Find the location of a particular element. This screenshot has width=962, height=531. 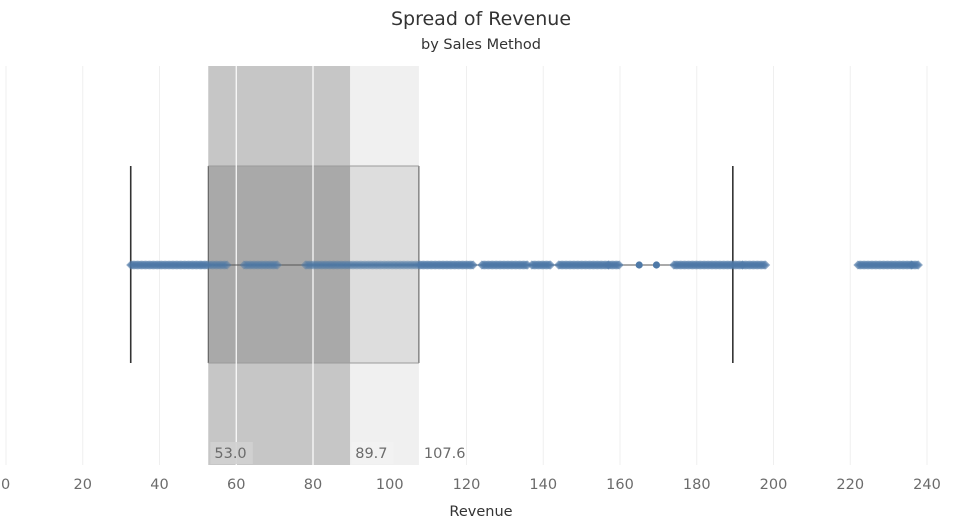

x-axis-label: Revenue is located at coordinates (481, 512).